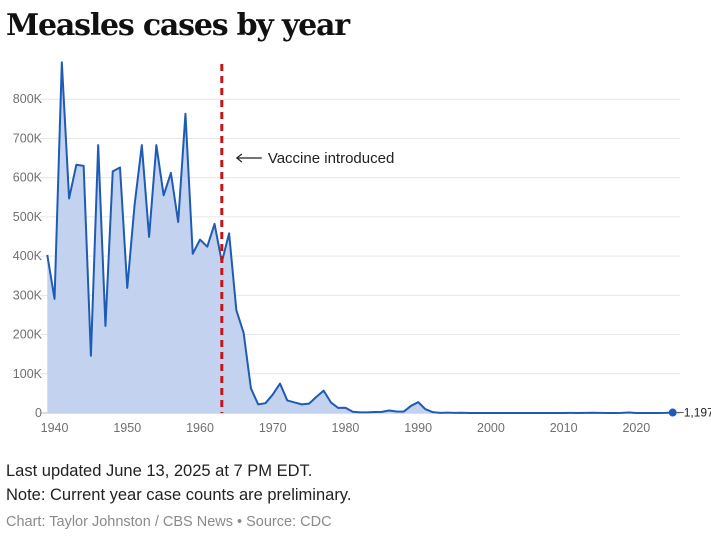  What do you see at coordinates (28, 295) in the screenshot?
I see `y-tick-label: 300K` at bounding box center [28, 295].